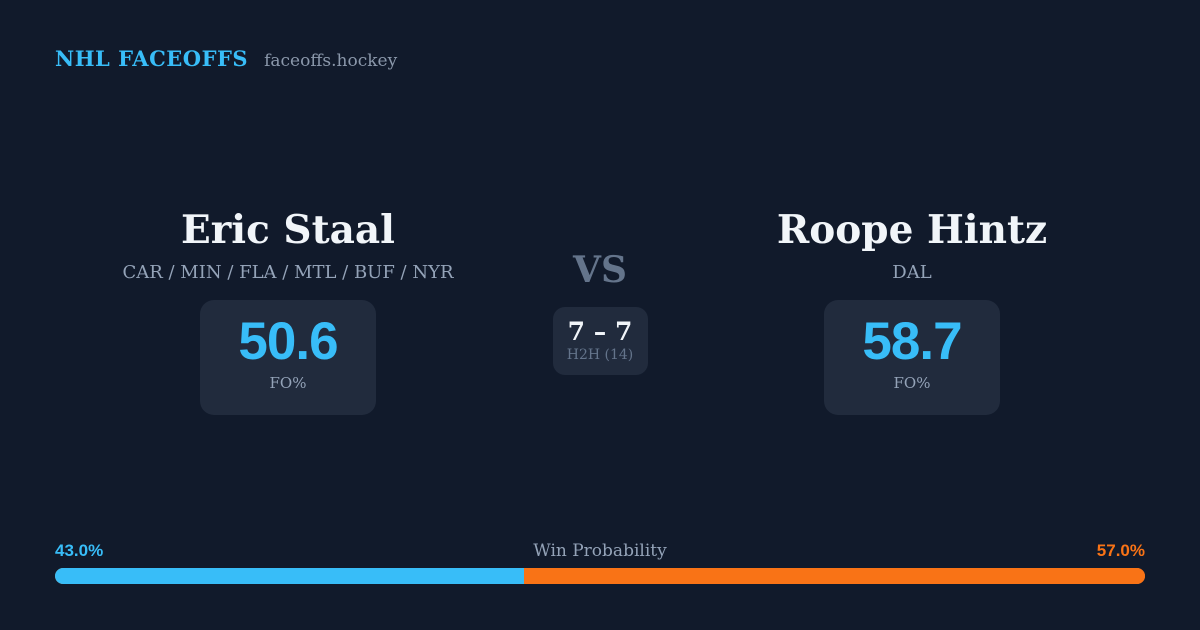 The width and height of the screenshot is (1200, 630). Describe the element at coordinates (912, 341) in the screenshot. I see `player-right-fo-value: 58.7` at that location.